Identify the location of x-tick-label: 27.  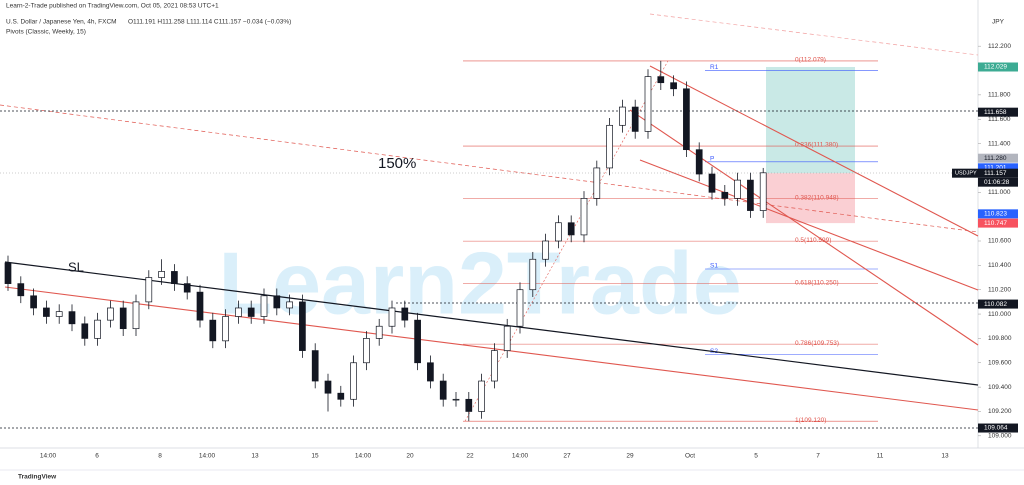
(567, 456).